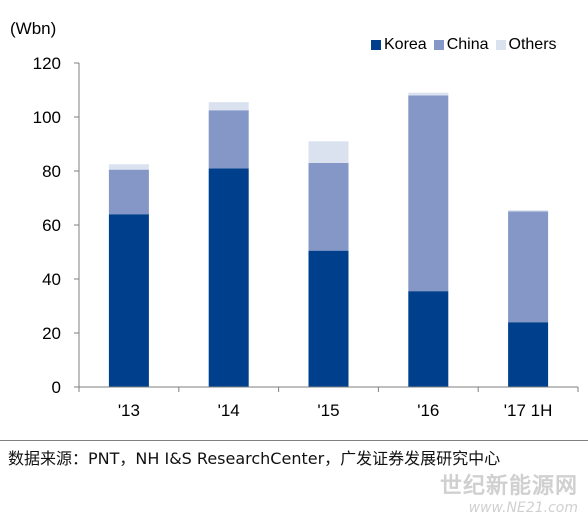  Describe the element at coordinates (528, 410) in the screenshot. I see `x-tick-label: '17 1H` at that location.